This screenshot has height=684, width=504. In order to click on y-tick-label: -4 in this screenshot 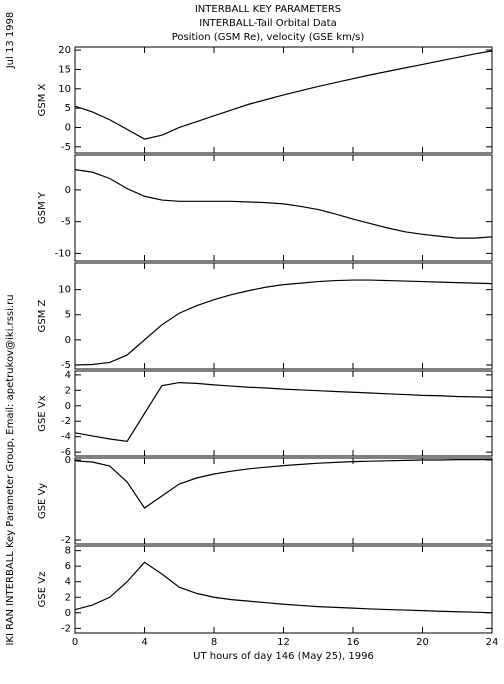, I will do `click(66, 437)`.